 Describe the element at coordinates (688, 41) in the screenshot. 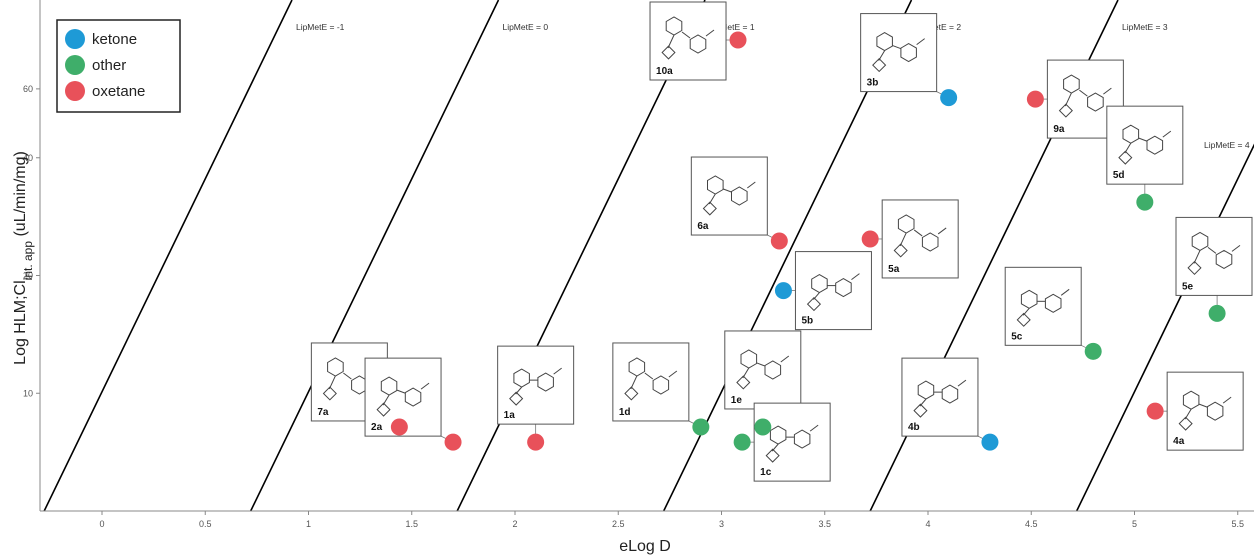

I see `structure-box-10a` at that location.